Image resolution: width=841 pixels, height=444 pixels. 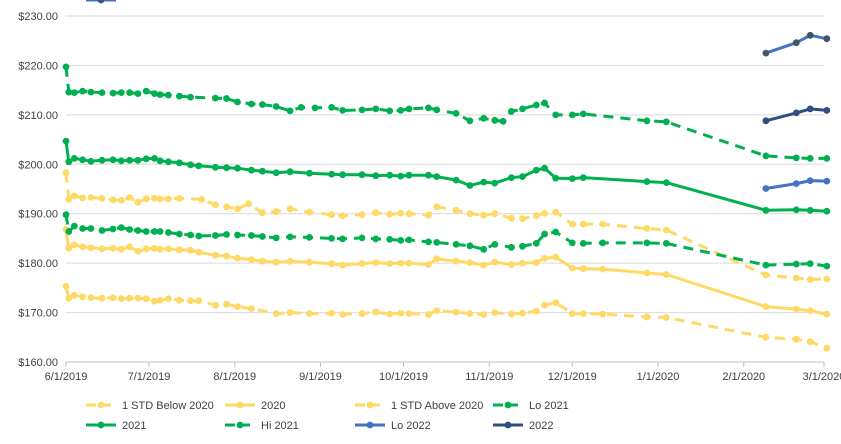 I want to click on x-tick-label: 1/1/2020, so click(x=658, y=377).